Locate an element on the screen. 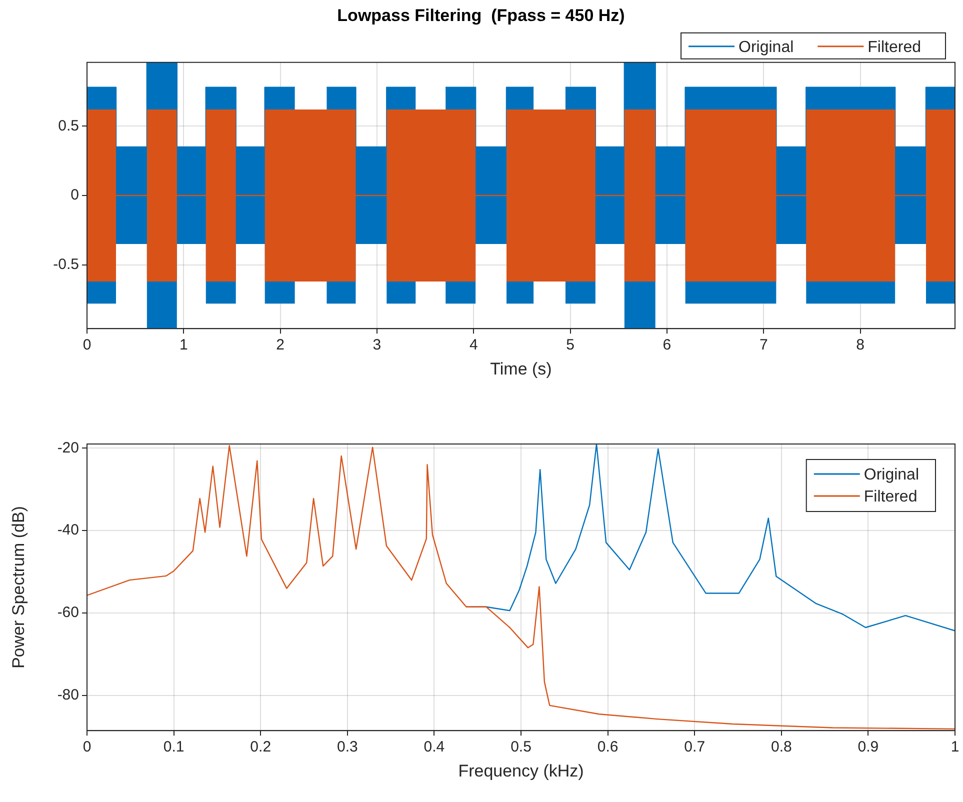  y-tick-label: -40 is located at coordinates (68, 530).